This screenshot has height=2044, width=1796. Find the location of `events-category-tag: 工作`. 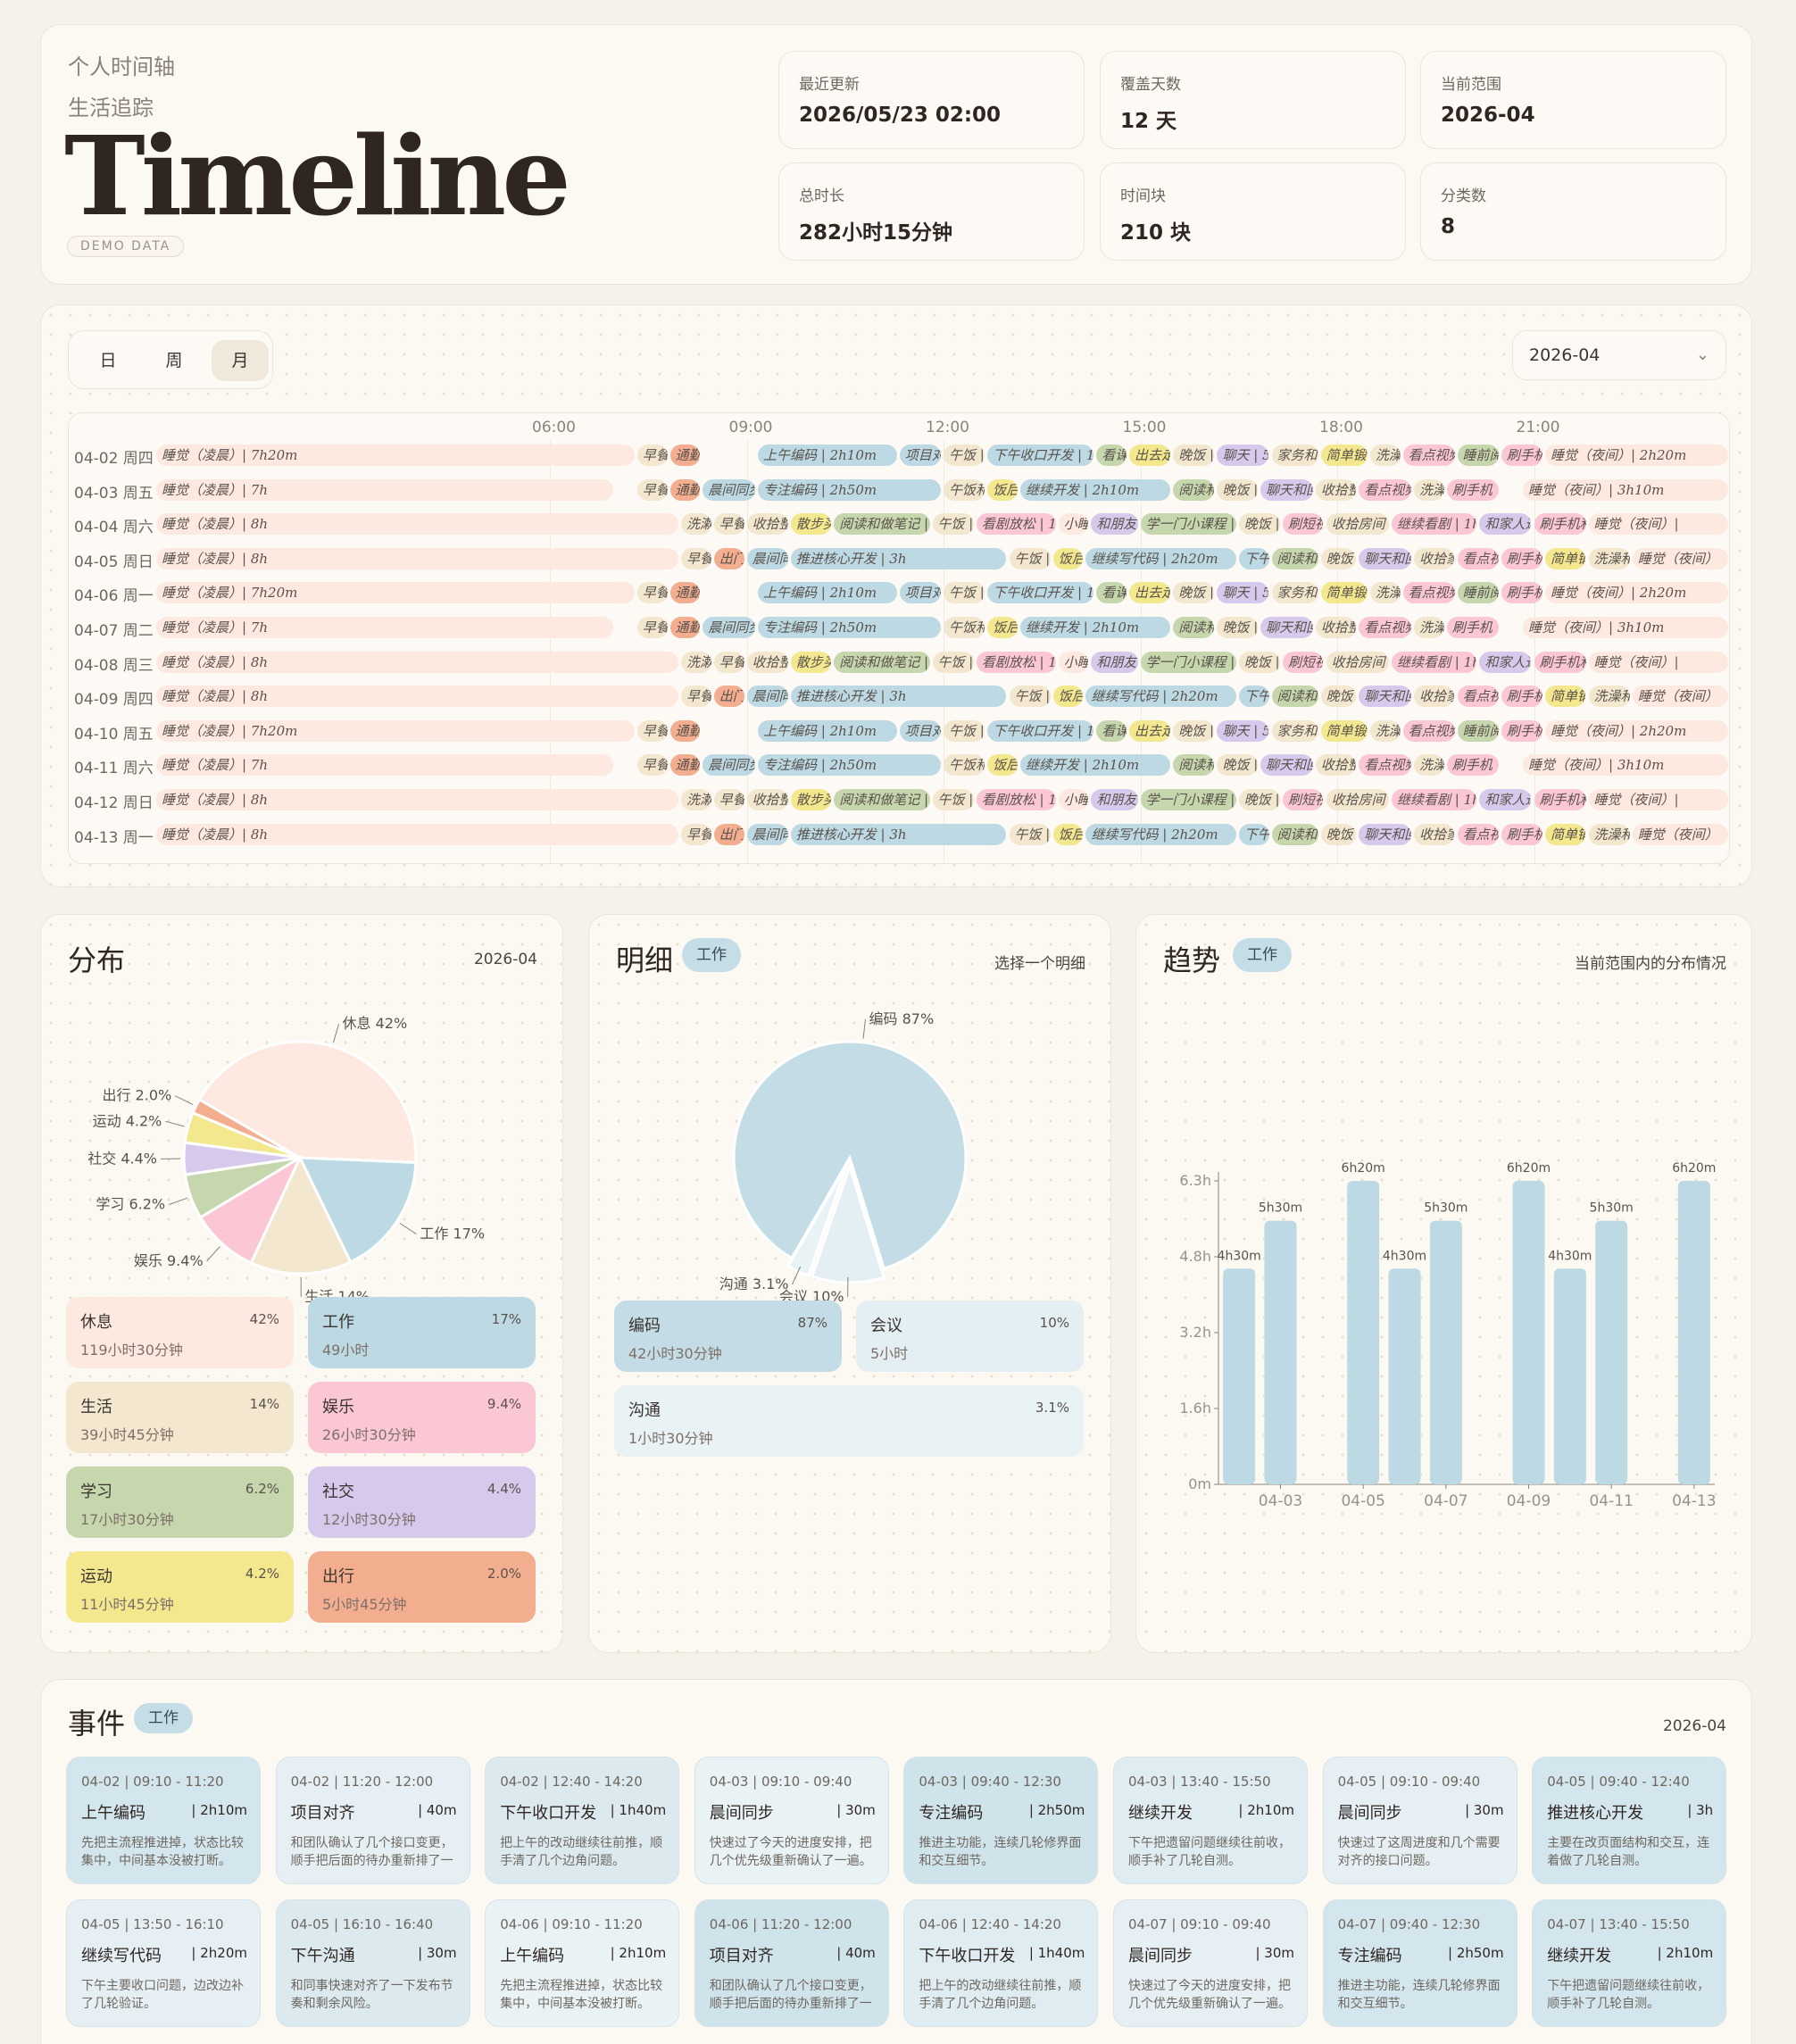

events-category-tag: 工作 is located at coordinates (163, 1718).